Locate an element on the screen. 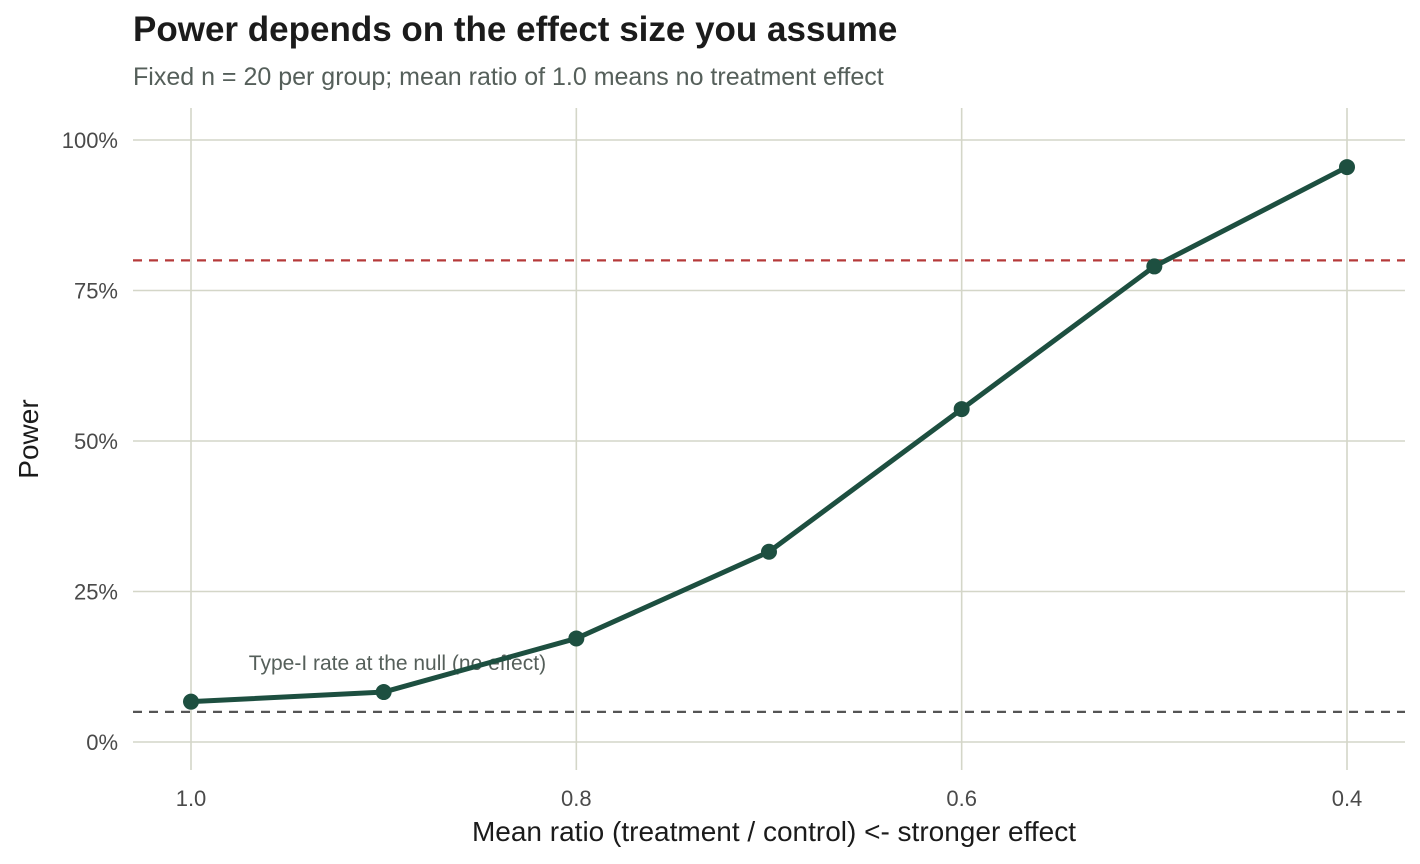 Image resolution: width=1420 pixels, height=864 pixels. y-tick-label: 100% is located at coordinates (90, 140).